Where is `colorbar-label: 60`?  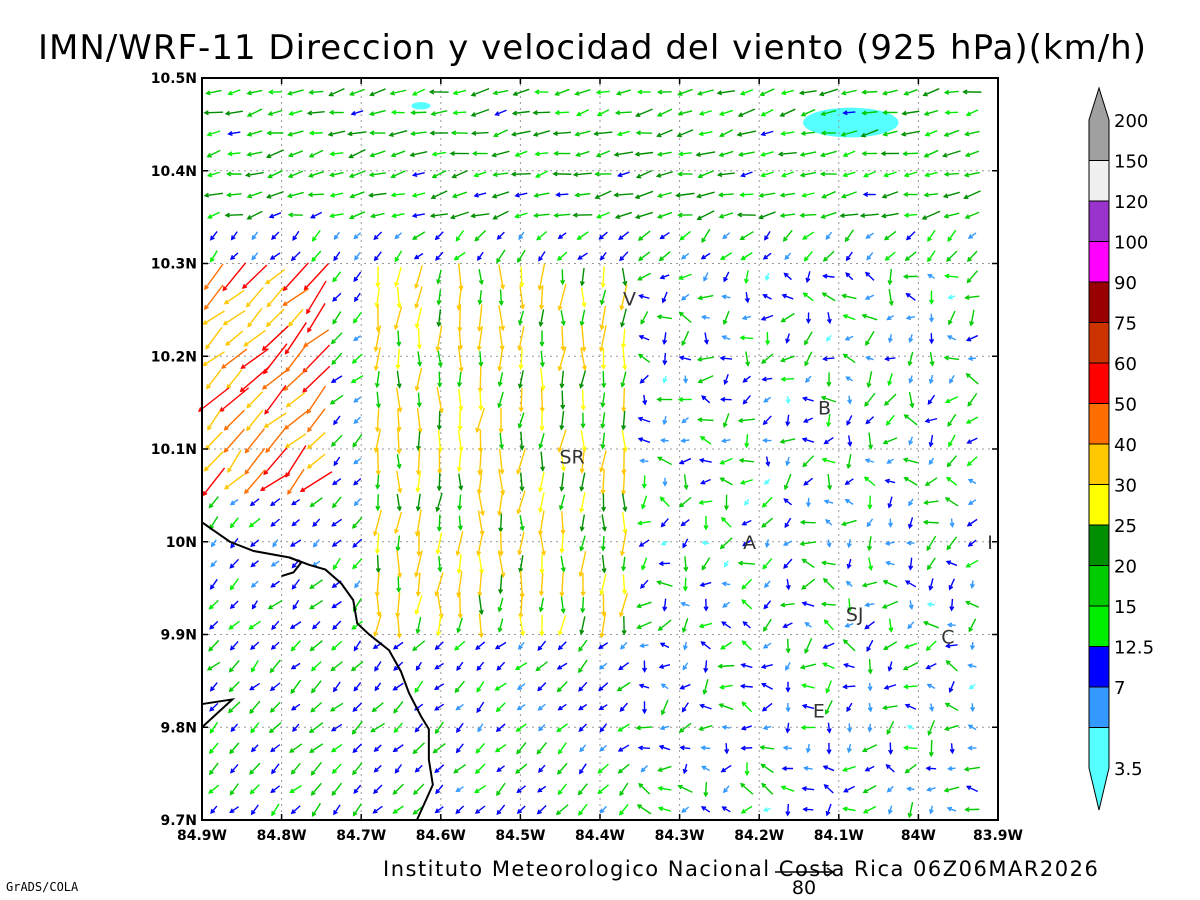 colorbar-label: 60 is located at coordinates (1125, 364).